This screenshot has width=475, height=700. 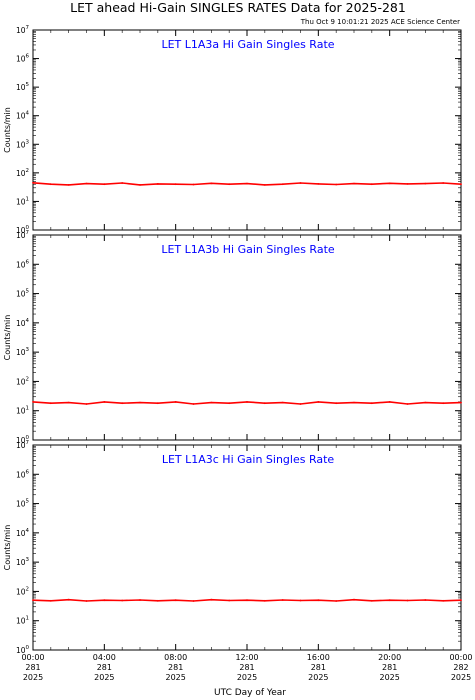 I want to click on panel-title: LET L1A3c Hi Gain Singles Rate, so click(x=248, y=459).